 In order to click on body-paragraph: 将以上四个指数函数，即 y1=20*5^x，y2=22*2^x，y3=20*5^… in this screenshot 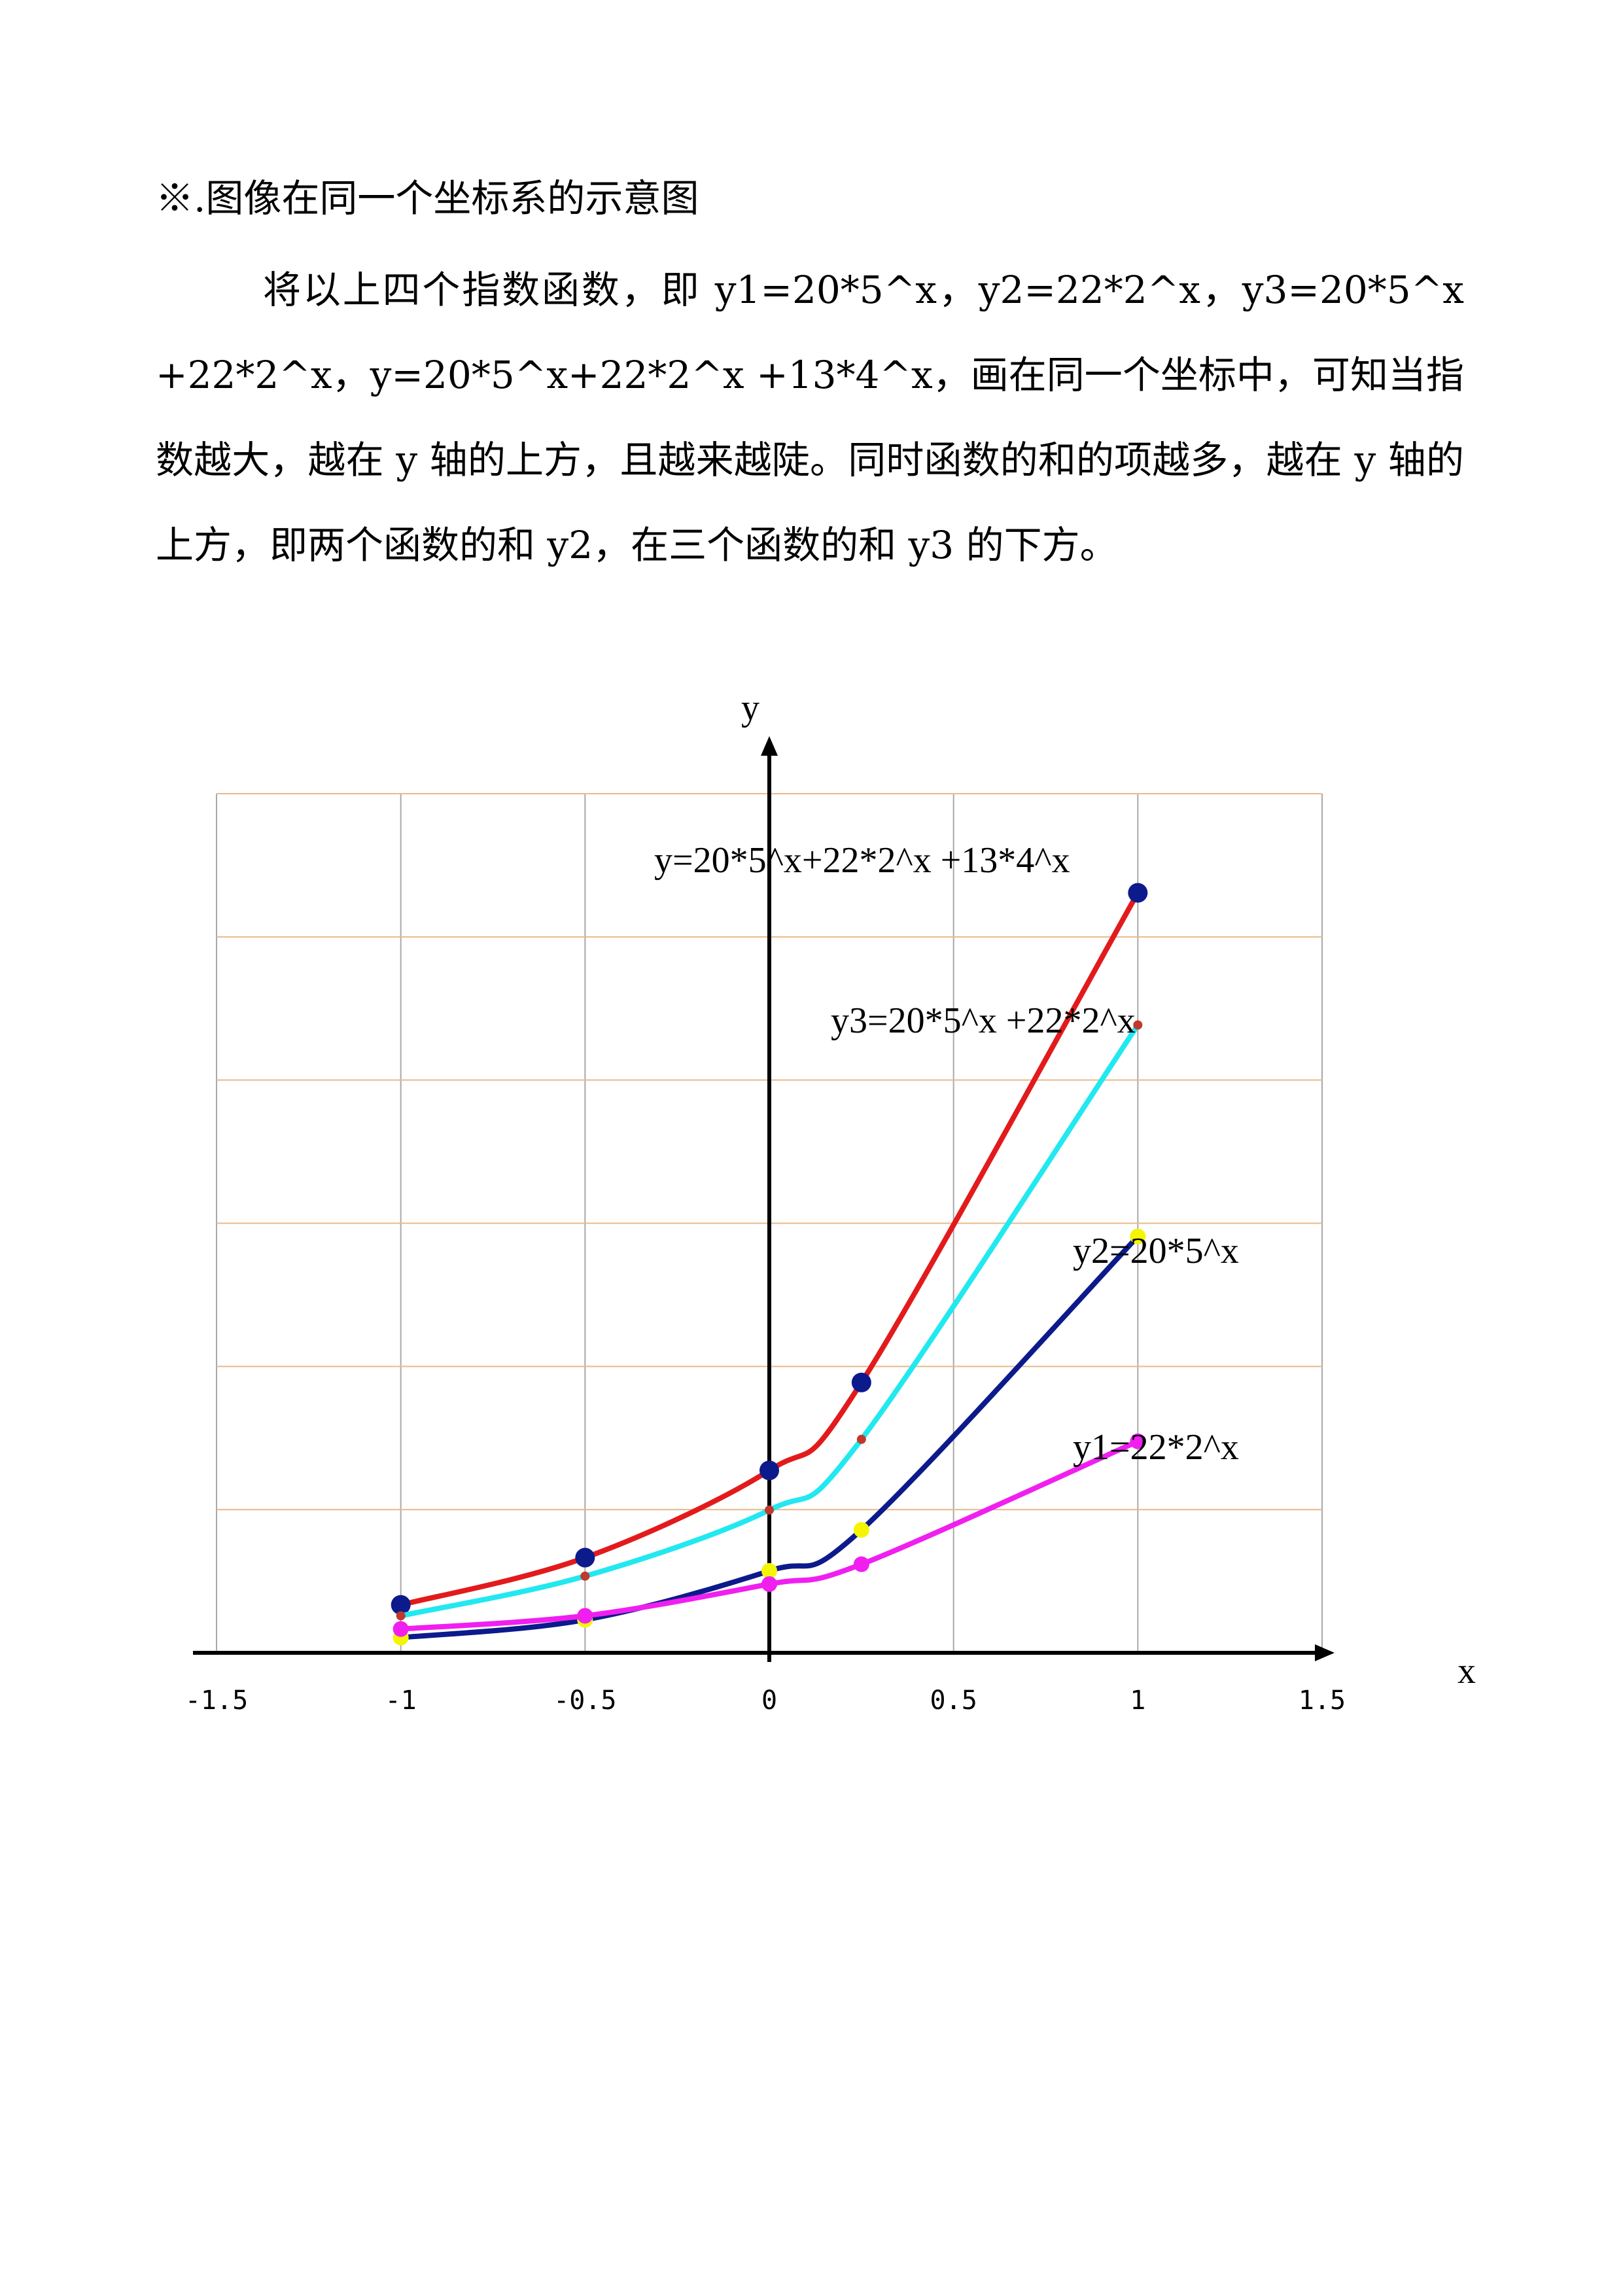, I will do `click(810, 417)`.